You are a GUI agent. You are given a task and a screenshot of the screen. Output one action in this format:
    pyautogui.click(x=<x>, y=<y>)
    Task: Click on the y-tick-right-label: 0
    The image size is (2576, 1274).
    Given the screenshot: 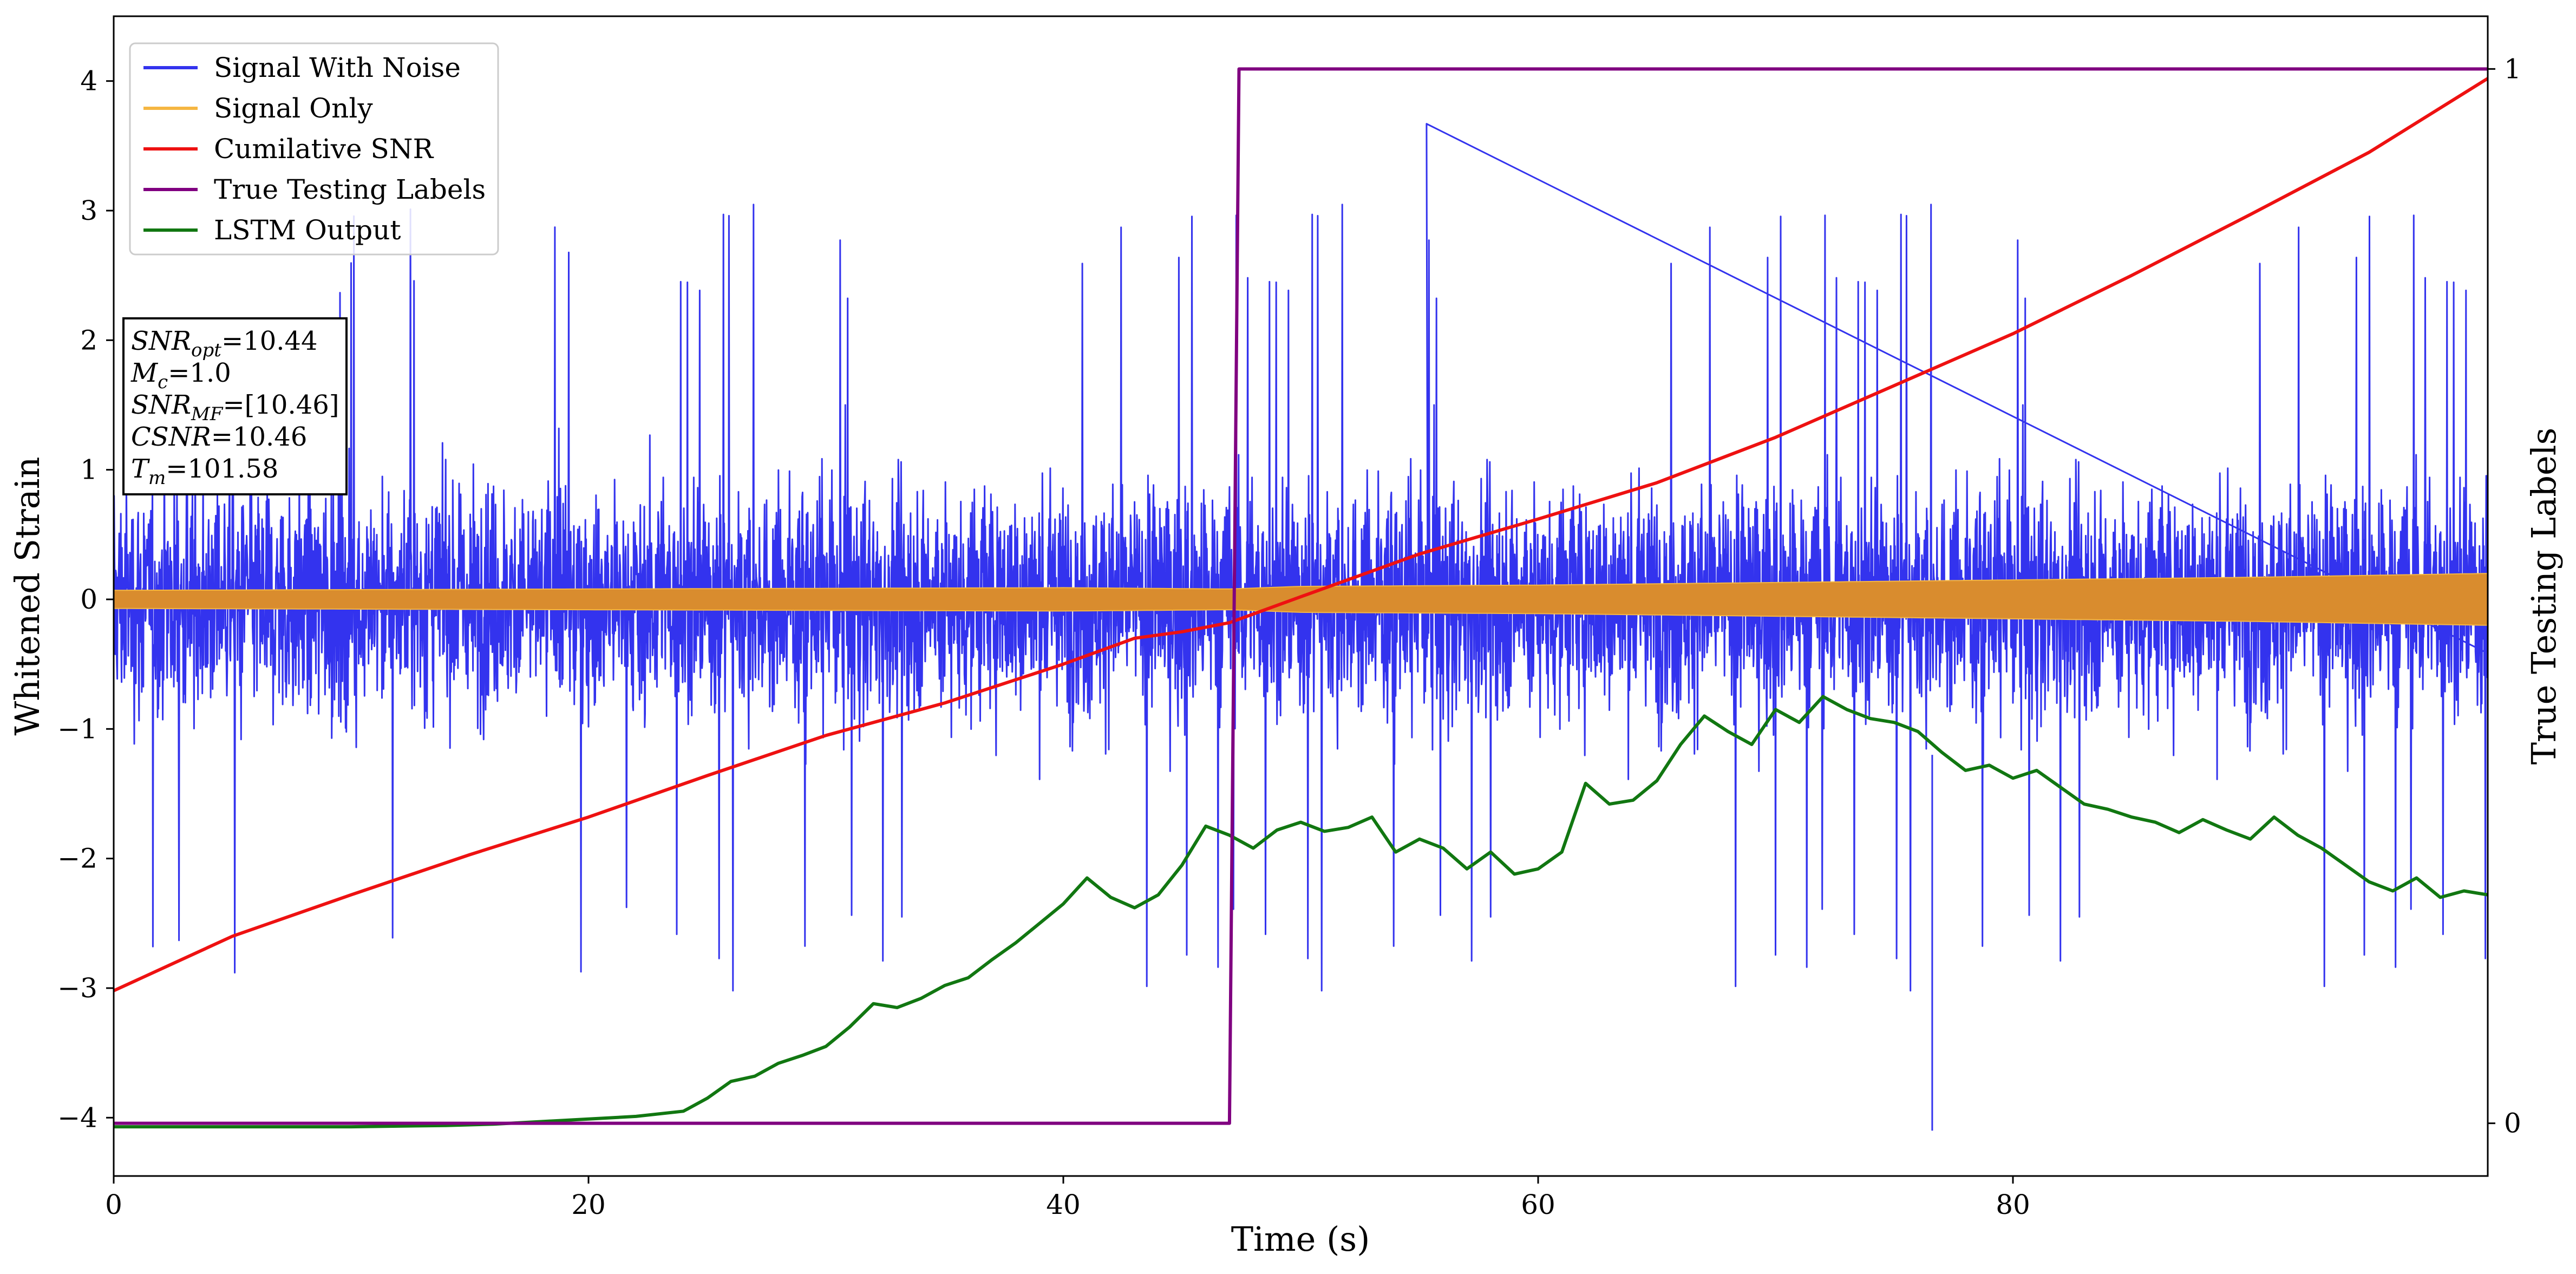 What is the action you would take?
    pyautogui.click(x=2512, y=1123)
    